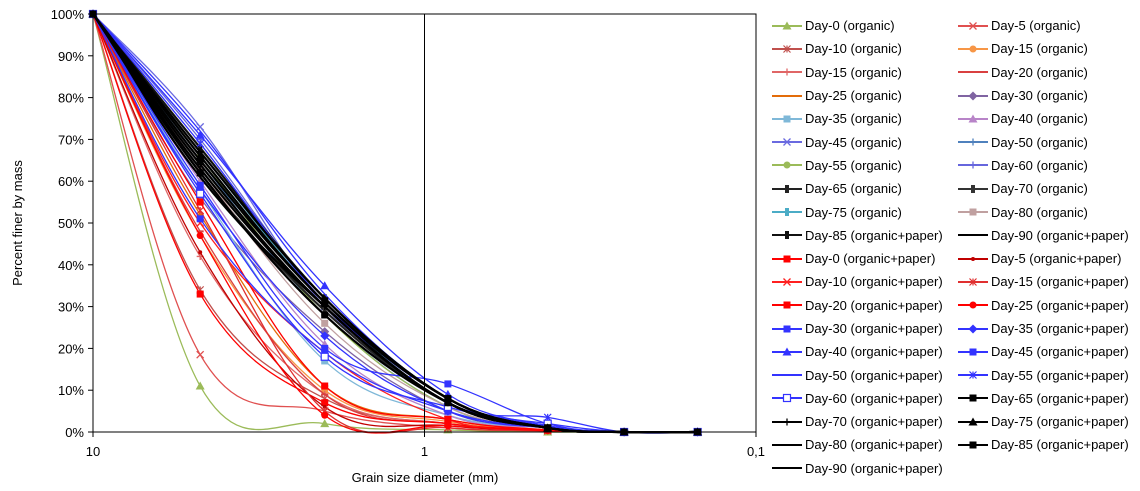 The width and height of the screenshot is (1140, 491). Describe the element at coordinates (1060, 352) in the screenshot. I see `legend-label: Day-45 (organic+paper)` at that location.